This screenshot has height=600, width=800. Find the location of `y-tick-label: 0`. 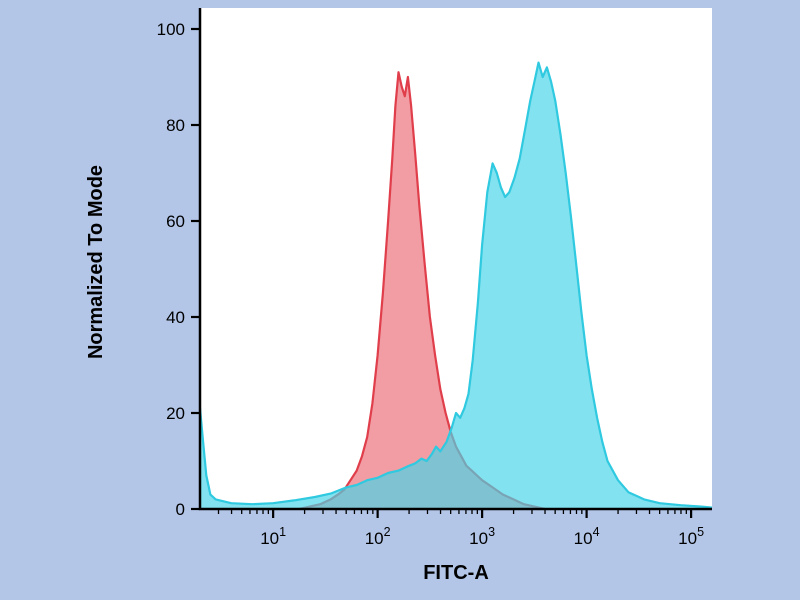

y-tick-label: 0 is located at coordinates (180, 509).